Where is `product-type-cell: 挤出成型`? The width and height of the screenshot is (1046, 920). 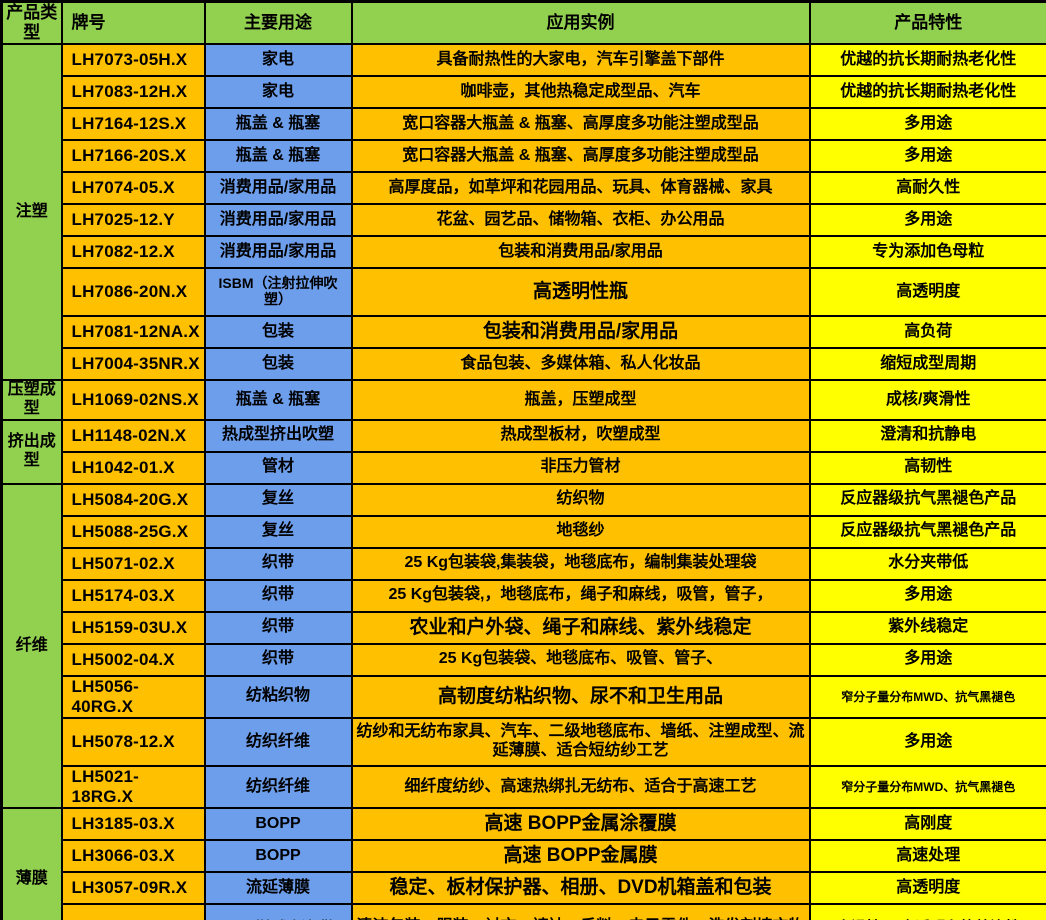
product-type-cell: 挤出成型 is located at coordinates (31, 451).